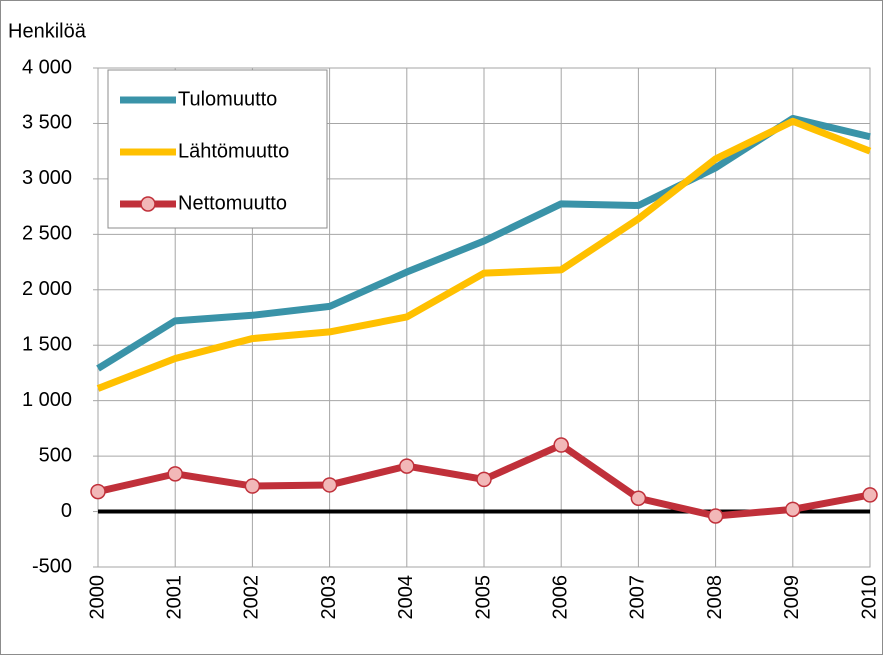 The height and width of the screenshot is (655, 883). Describe the element at coordinates (227, 99) in the screenshot. I see `legend-label: Tulomuutto` at that location.